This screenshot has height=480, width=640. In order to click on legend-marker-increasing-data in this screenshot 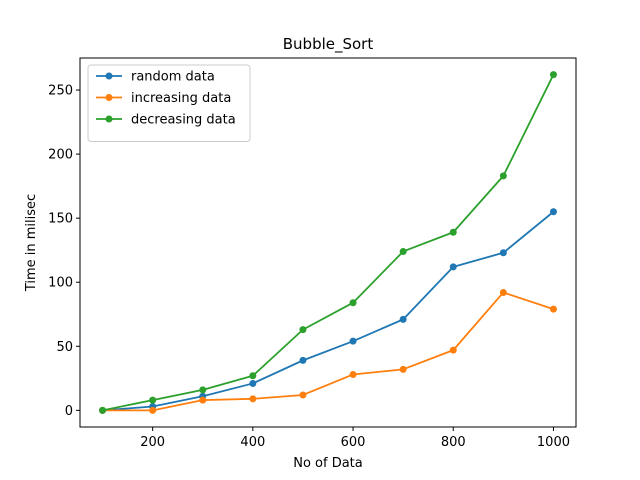, I will do `click(109, 97)`.